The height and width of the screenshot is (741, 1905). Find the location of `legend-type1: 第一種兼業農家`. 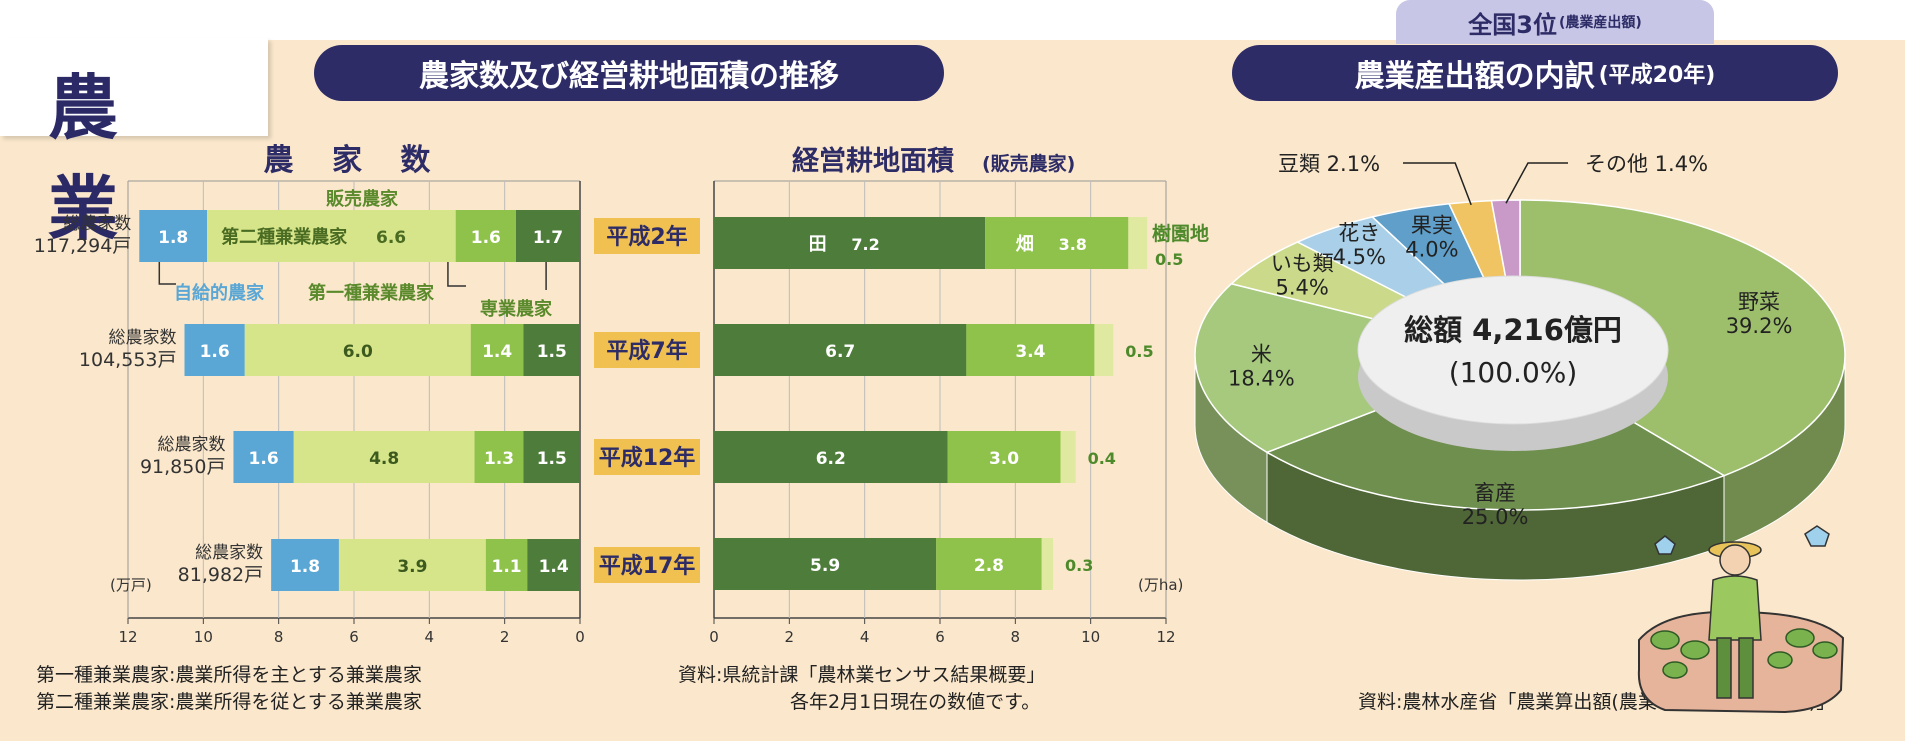

legend-type1: 第一種兼業農家 is located at coordinates (371, 293).